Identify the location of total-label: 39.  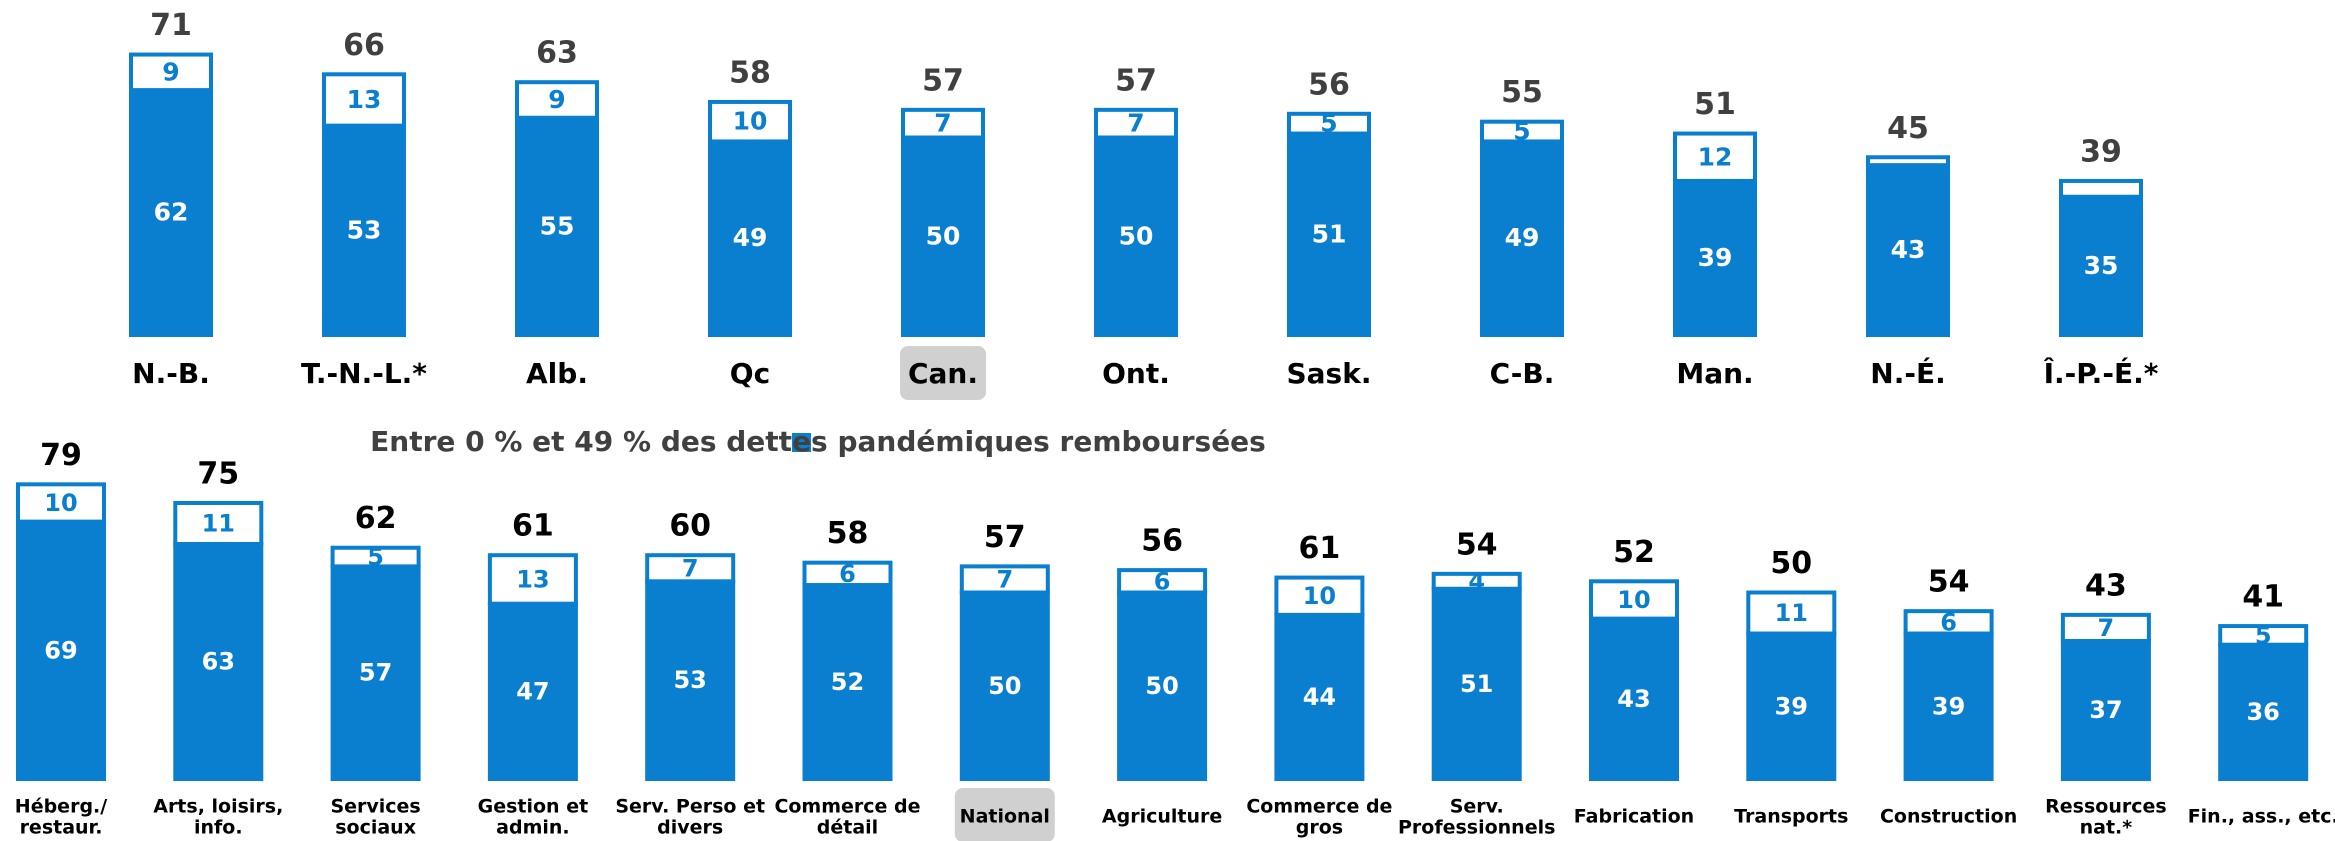
(2101, 151).